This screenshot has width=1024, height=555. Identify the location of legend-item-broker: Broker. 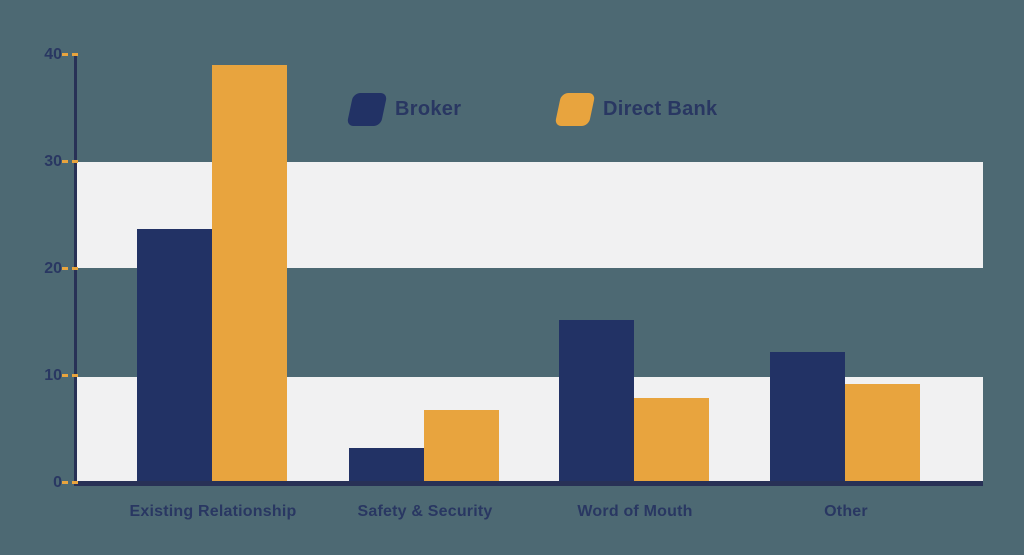
(404, 109).